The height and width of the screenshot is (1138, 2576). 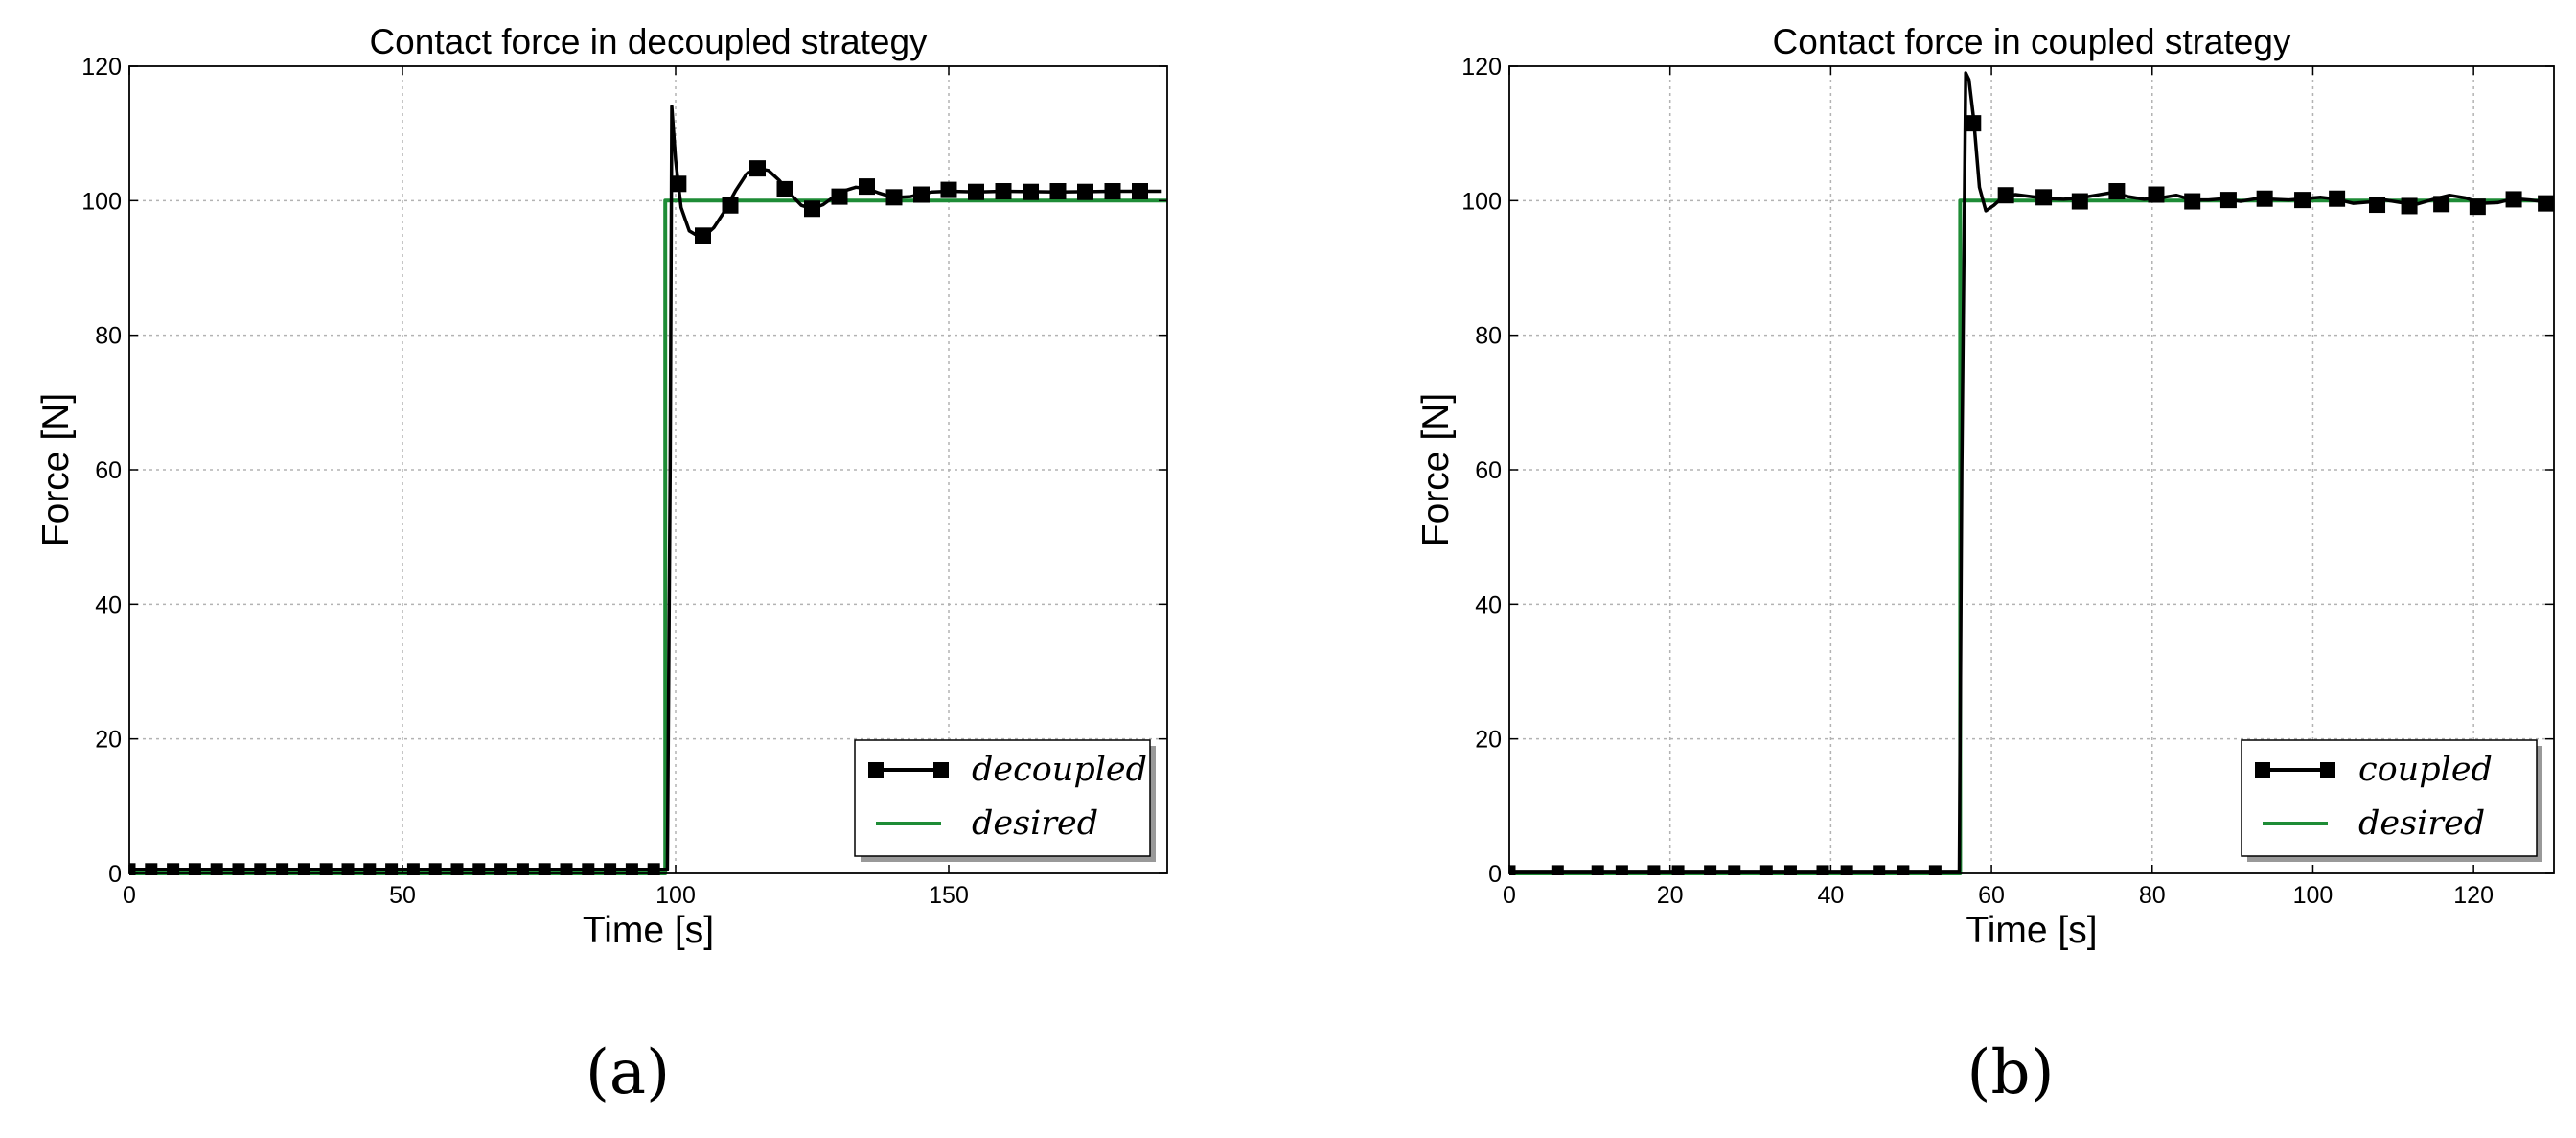 I want to click on legend-label-coupled: coupled, so click(x=2425, y=770).